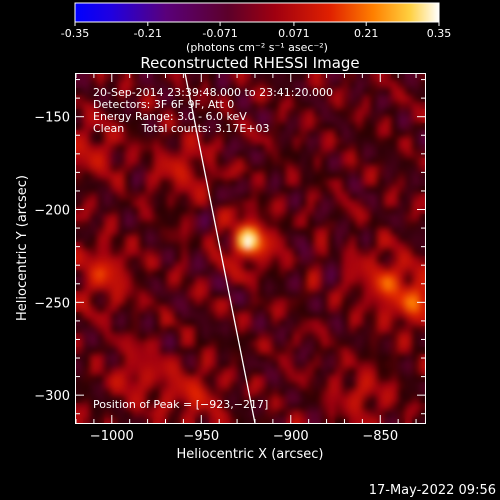 The image size is (500, 500). What do you see at coordinates (180, 404) in the screenshot?
I see `peak-position-label: Position of Peak = [−923,−217]` at bounding box center [180, 404].